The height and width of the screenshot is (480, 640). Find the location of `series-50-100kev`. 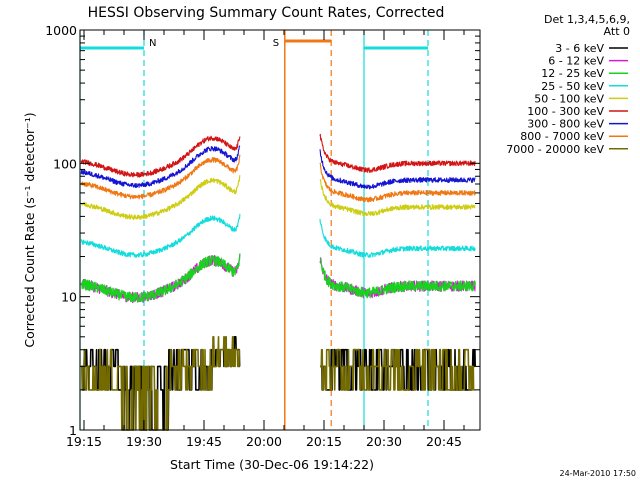

series-50-100kev is located at coordinates (278, 197).